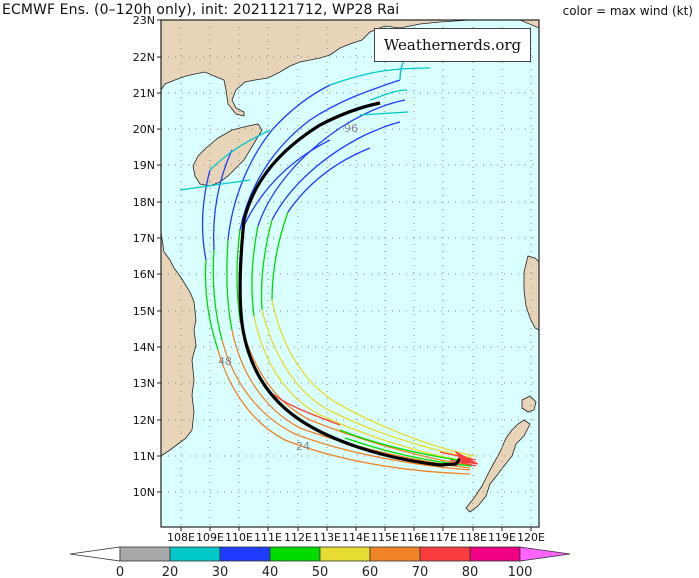  What do you see at coordinates (179, 344) in the screenshot?
I see `land-vietnam` at bounding box center [179, 344].